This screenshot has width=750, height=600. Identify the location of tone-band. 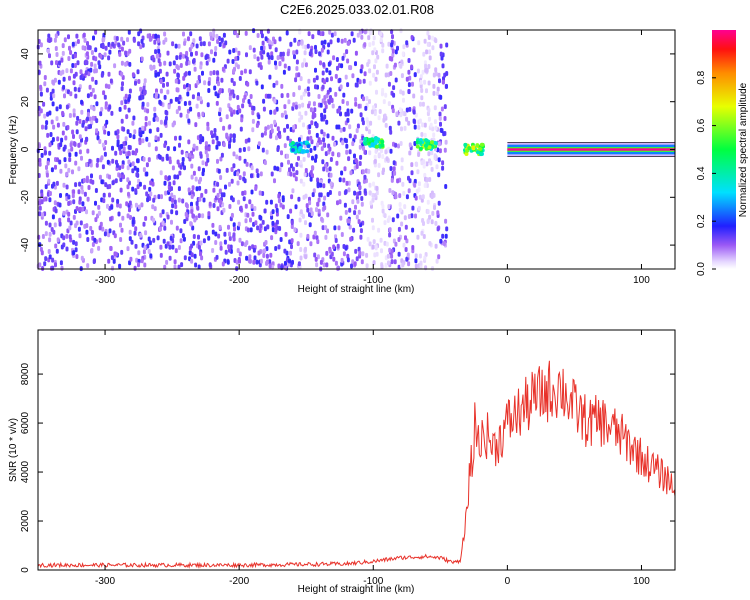
(591, 149).